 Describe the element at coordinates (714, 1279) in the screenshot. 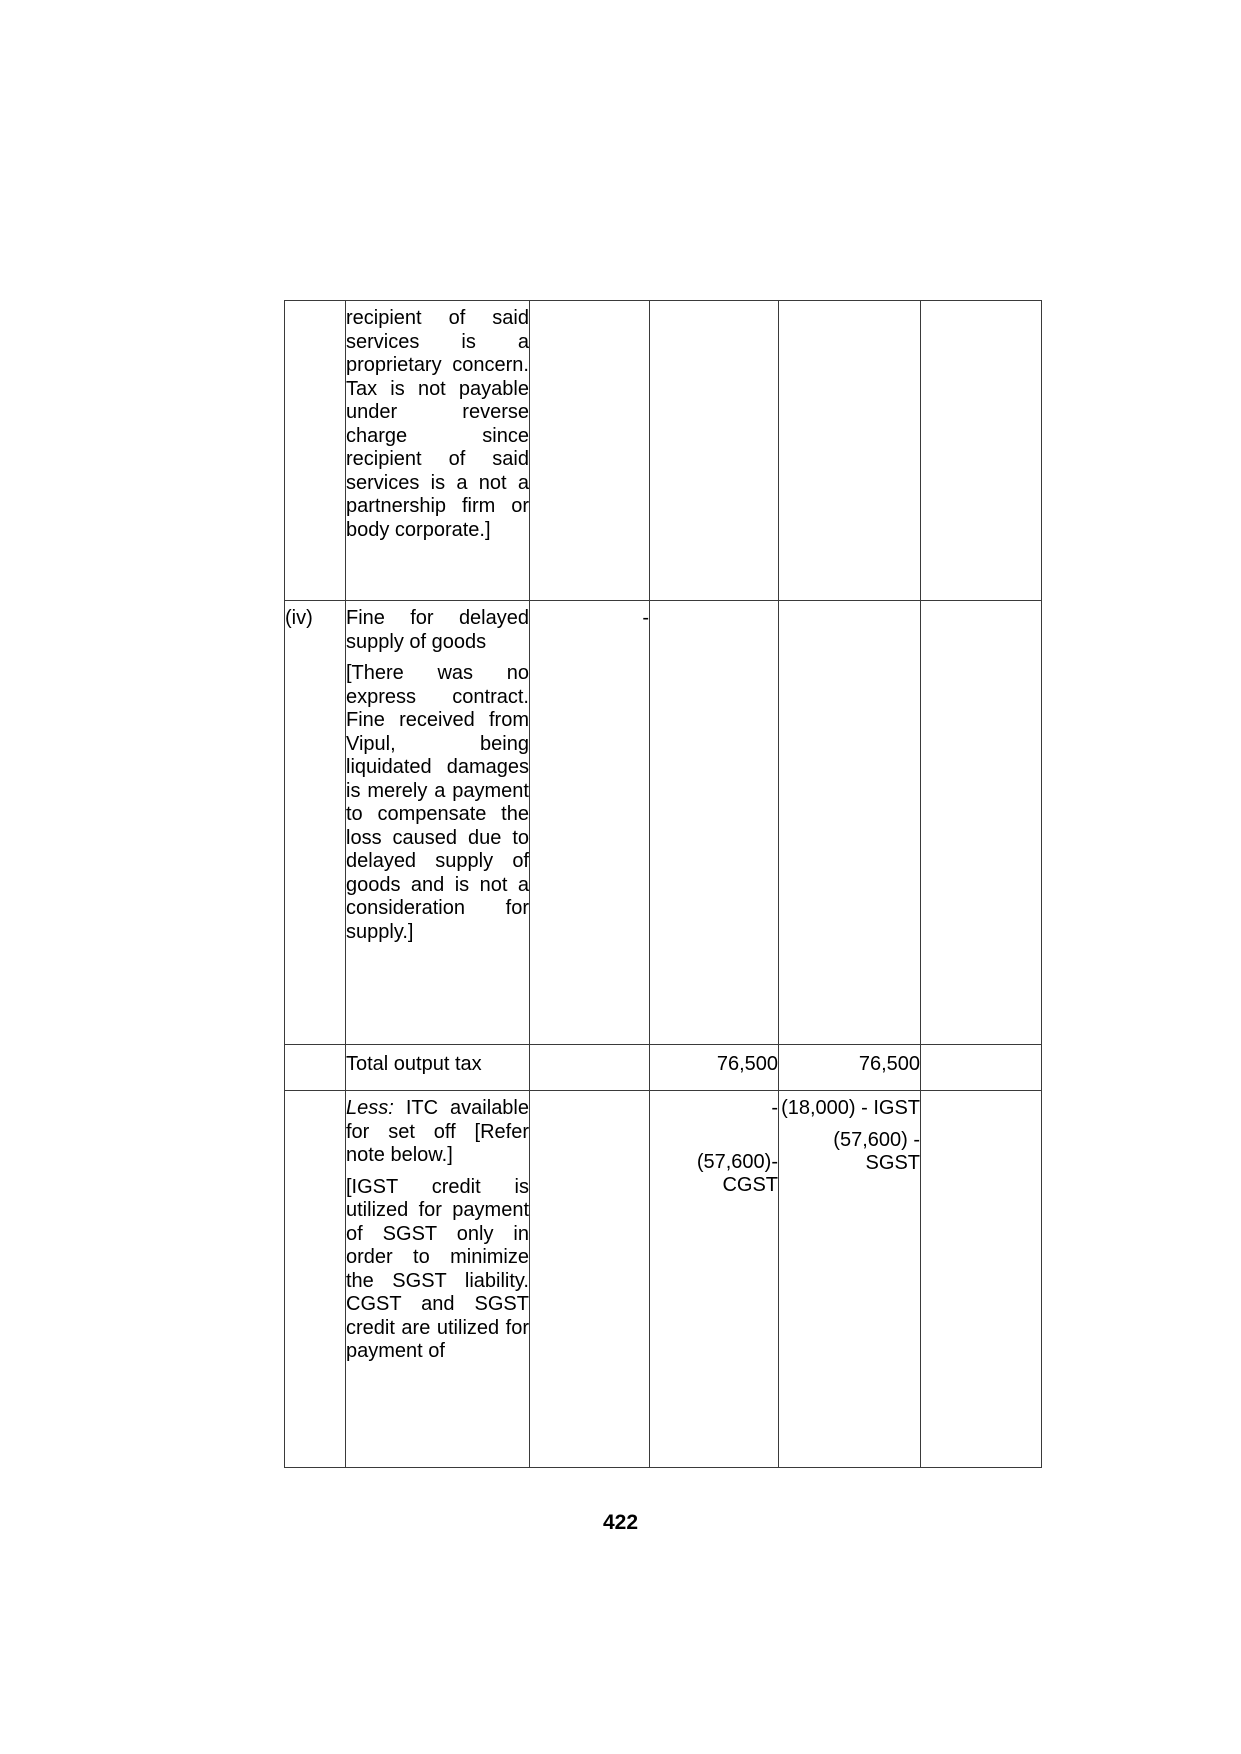

I see `value-cell-2: - (57,600)- CGST` at that location.